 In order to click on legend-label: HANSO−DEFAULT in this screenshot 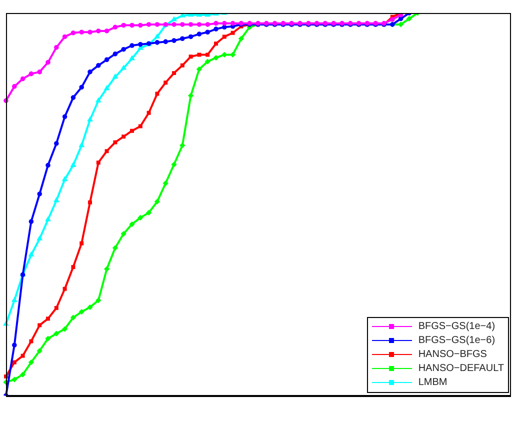, I will do `click(461, 369)`.